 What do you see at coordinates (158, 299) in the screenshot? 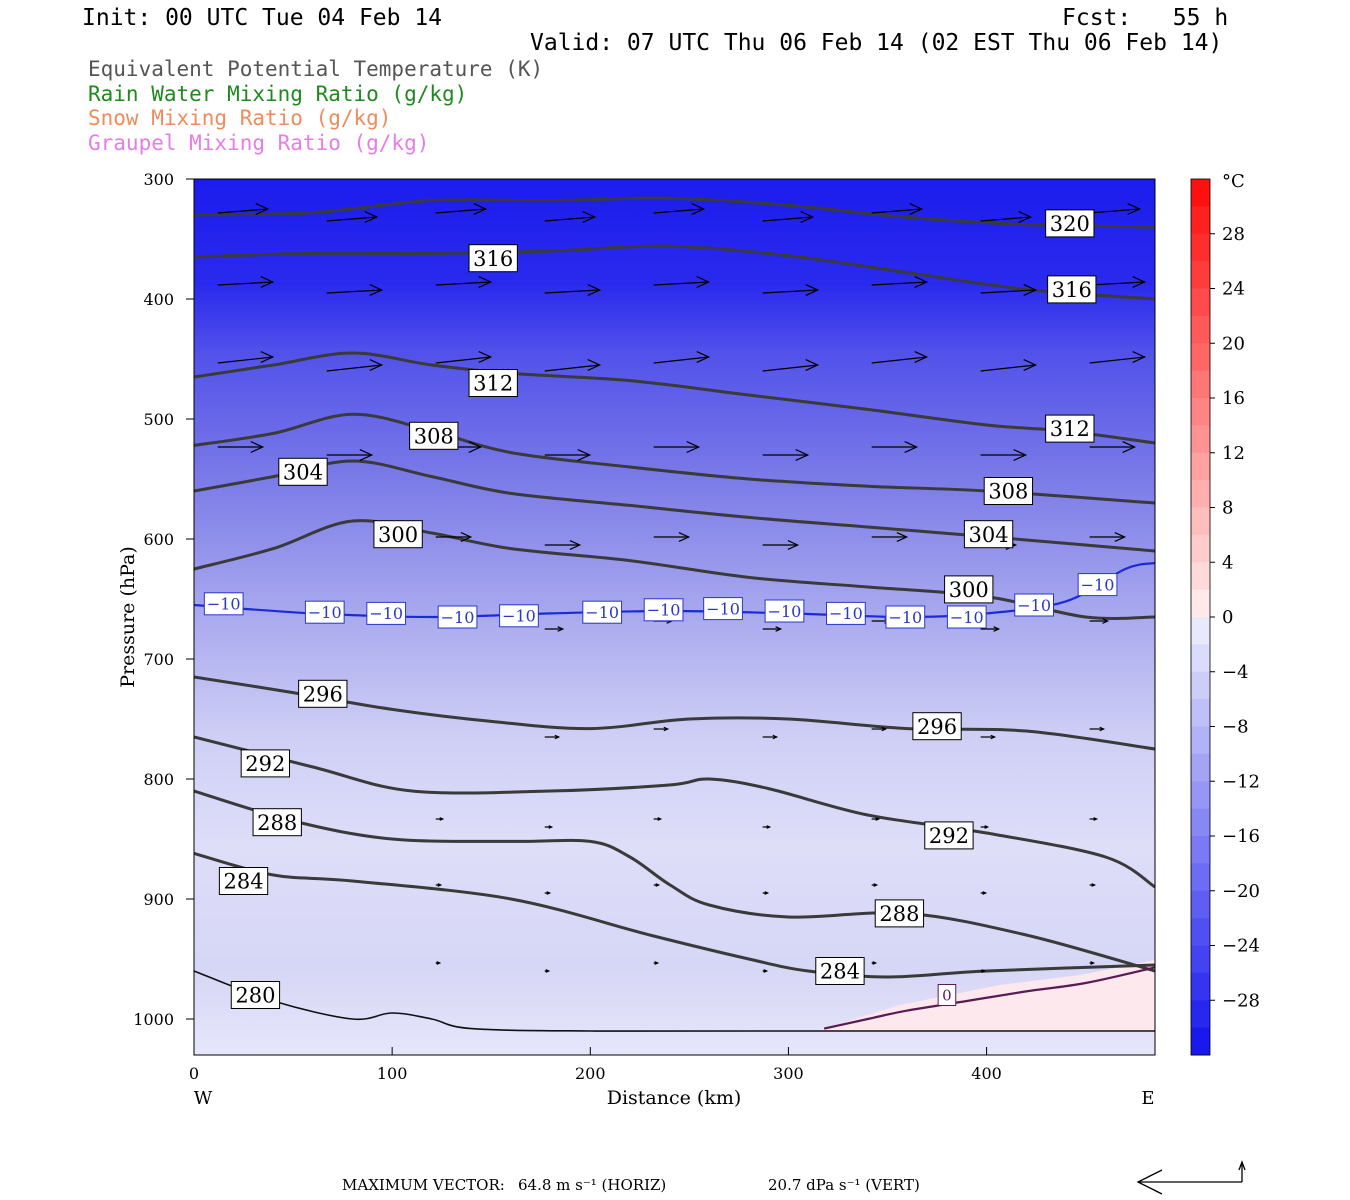
I see `y-tick-label: 400` at bounding box center [158, 299].